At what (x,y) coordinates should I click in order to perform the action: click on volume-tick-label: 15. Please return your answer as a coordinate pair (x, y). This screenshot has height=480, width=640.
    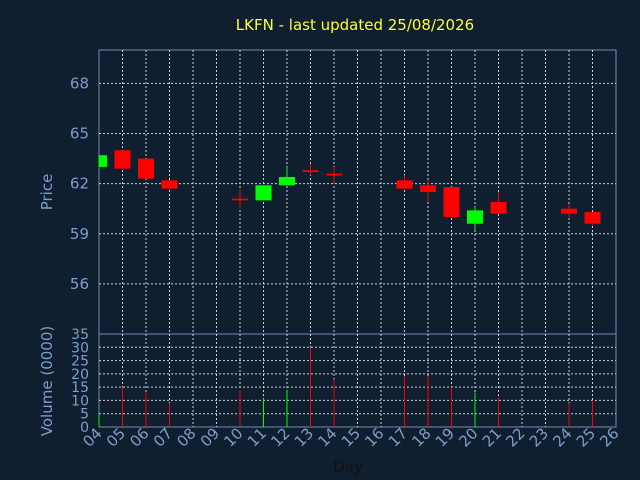
    Looking at the image, I should click on (80, 388).